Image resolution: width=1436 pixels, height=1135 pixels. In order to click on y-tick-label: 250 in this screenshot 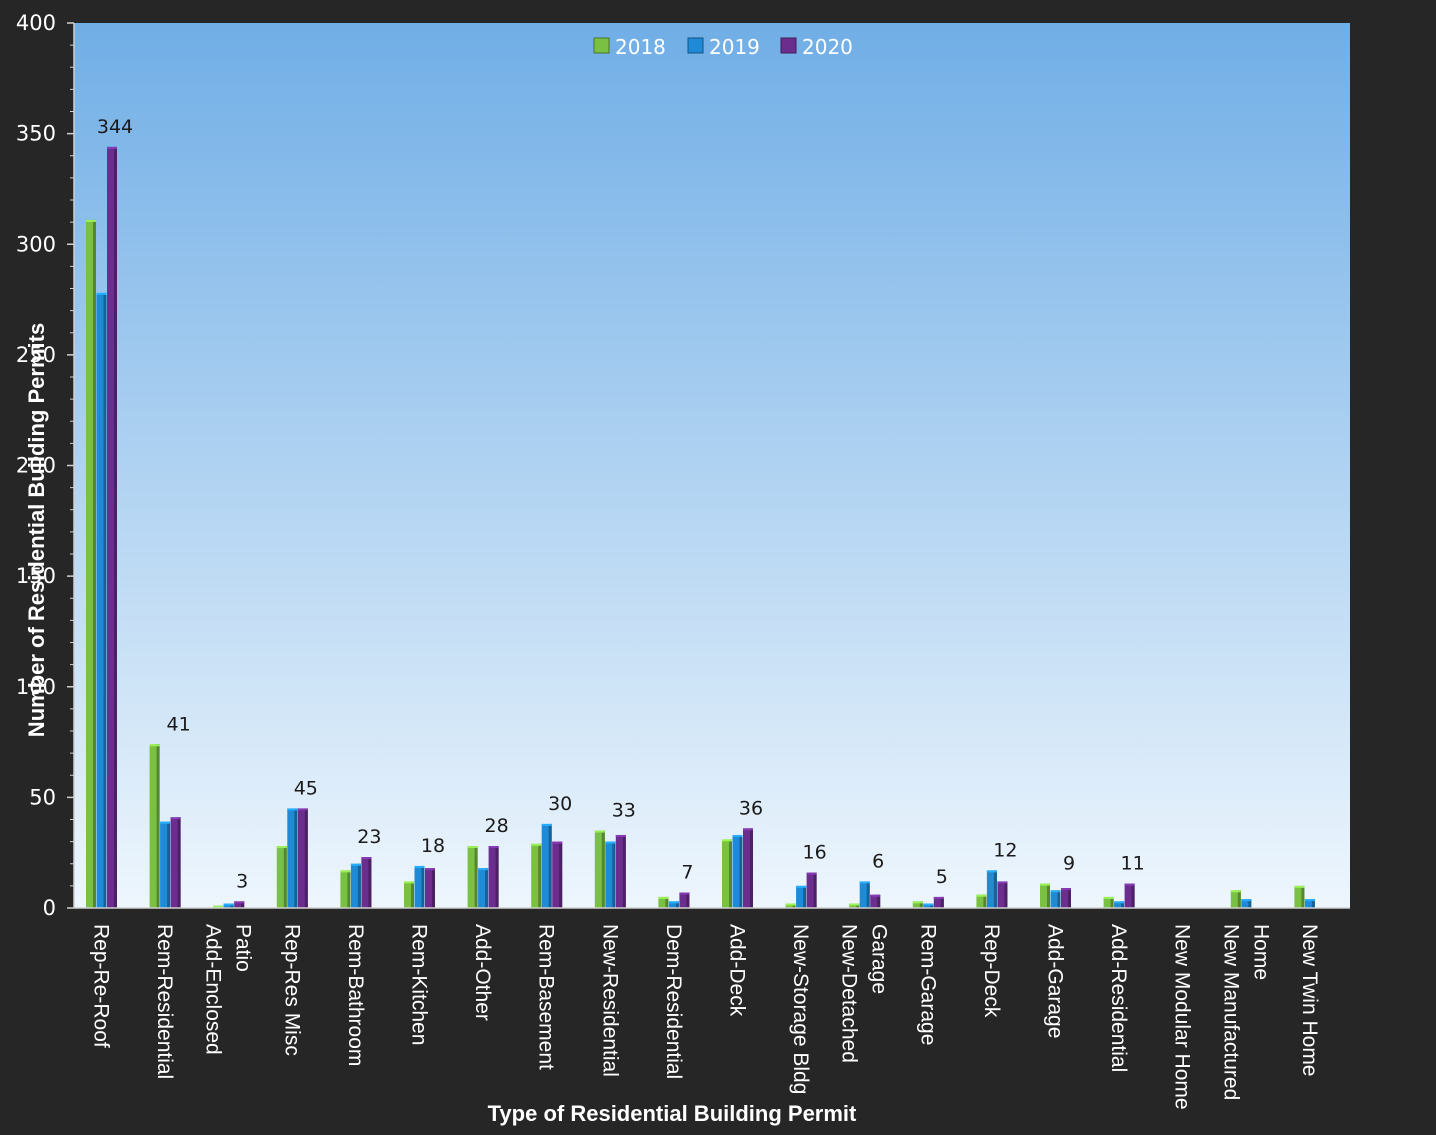, I will do `click(36, 355)`.